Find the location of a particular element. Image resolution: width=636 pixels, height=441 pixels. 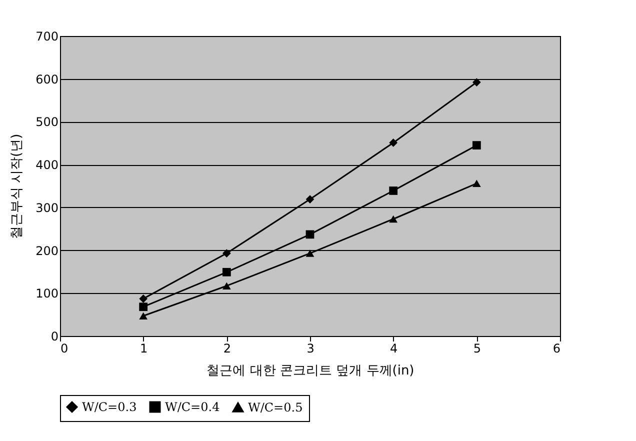

y-tick-label: 400 is located at coordinates (47, 165).